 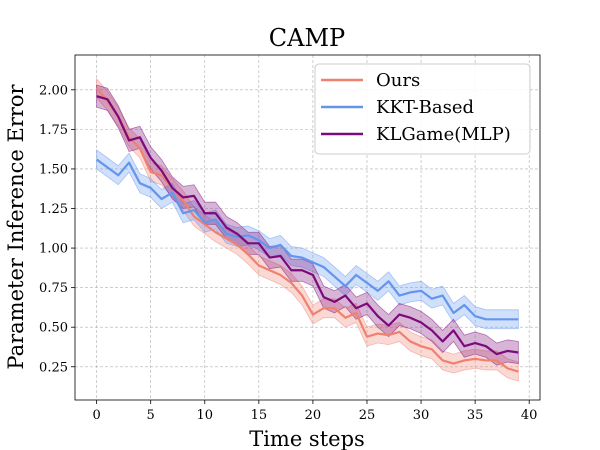 I want to click on y-tick-label: 1.75, so click(x=53, y=130).